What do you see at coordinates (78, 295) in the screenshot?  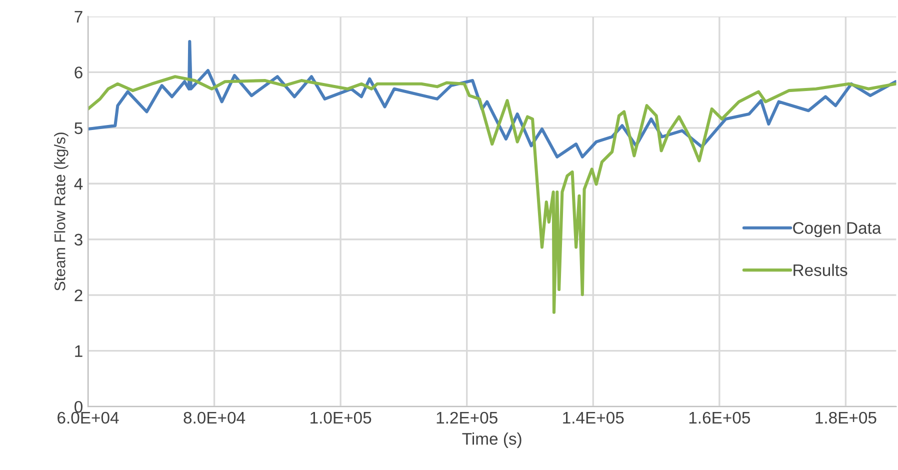 I see `y-tick-label: 2` at bounding box center [78, 295].